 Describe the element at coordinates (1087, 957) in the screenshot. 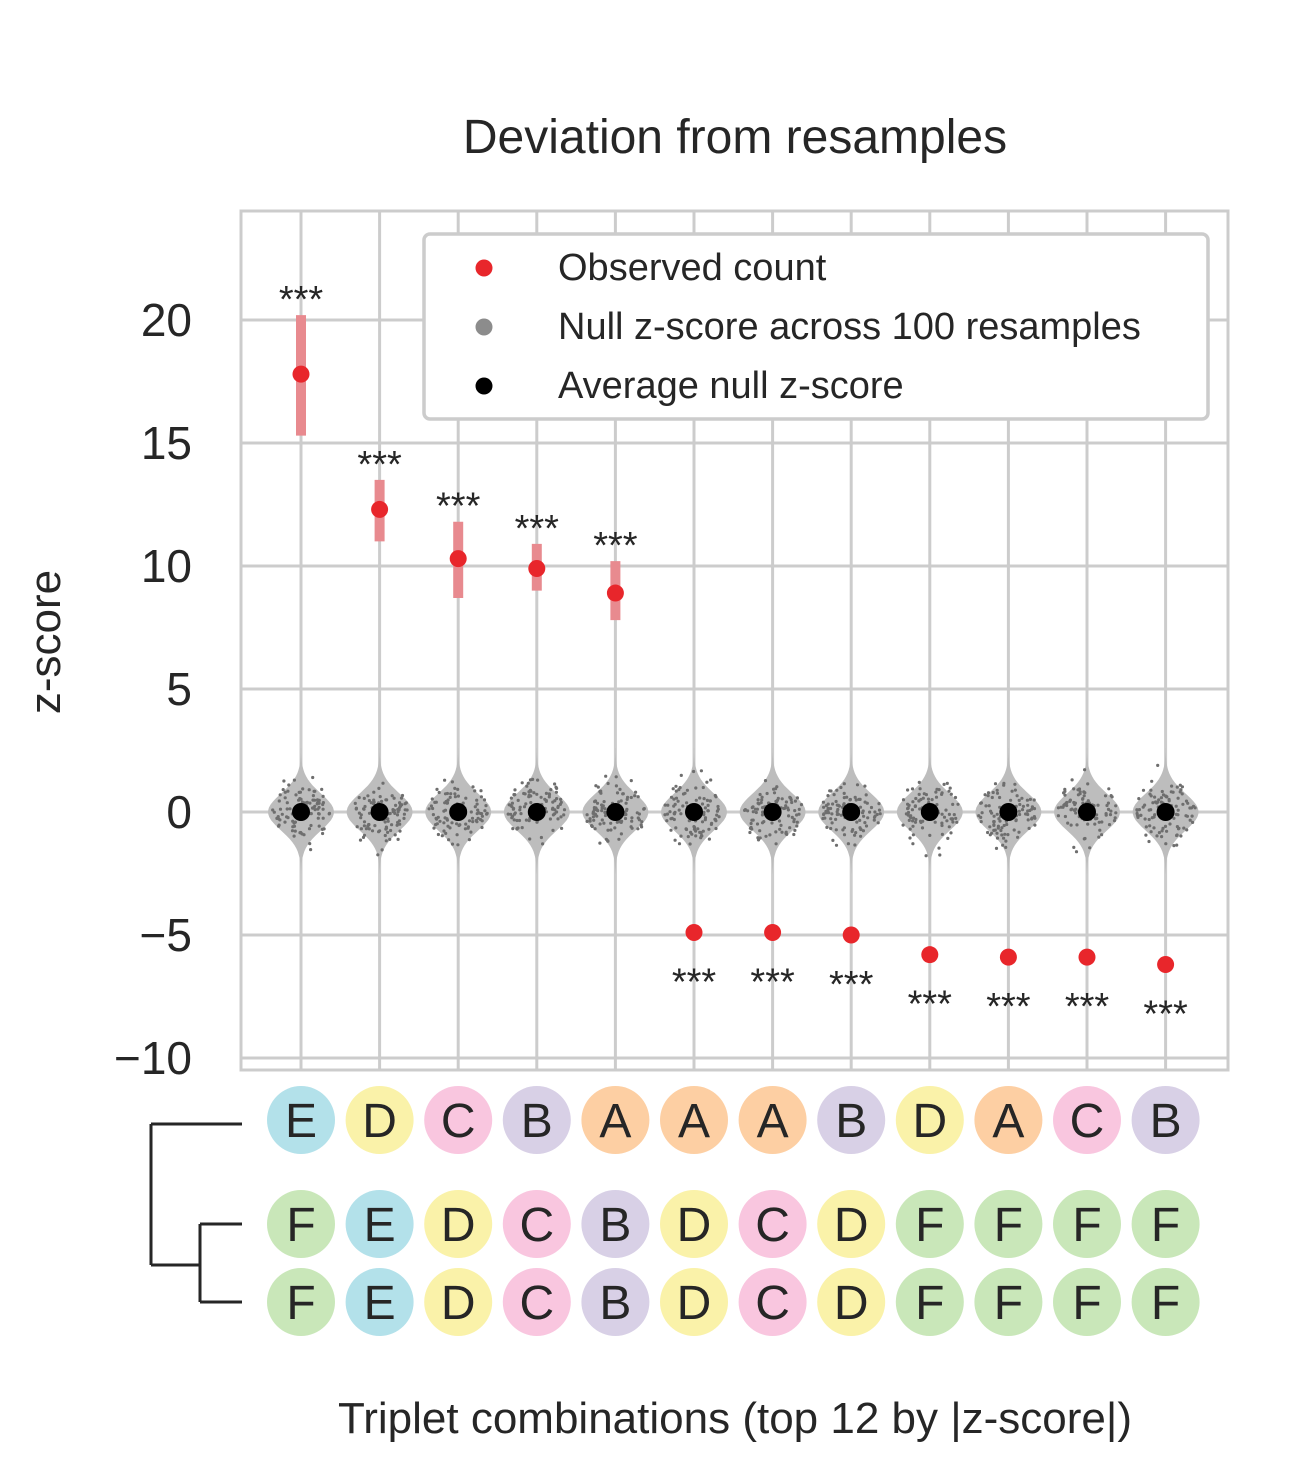

I see `observed-point` at that location.